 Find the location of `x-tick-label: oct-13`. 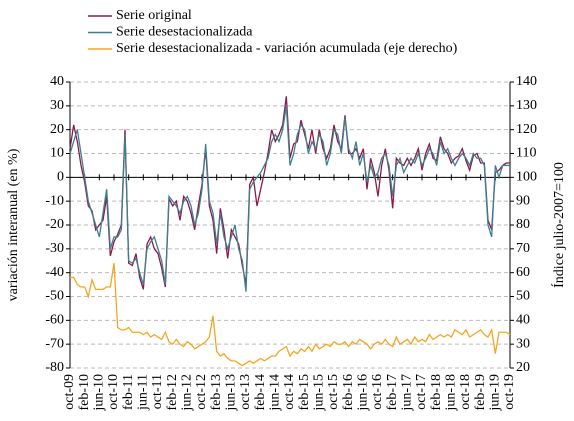

x-tick-label: oct-13 is located at coordinates (245, 392).